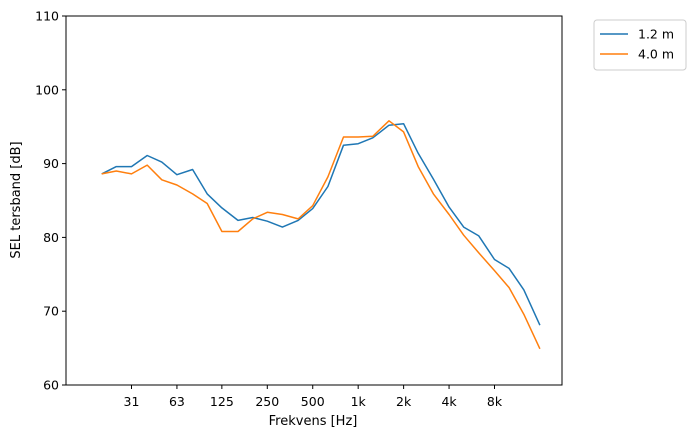  I want to click on legend-label: 1.2 m, so click(656, 34).